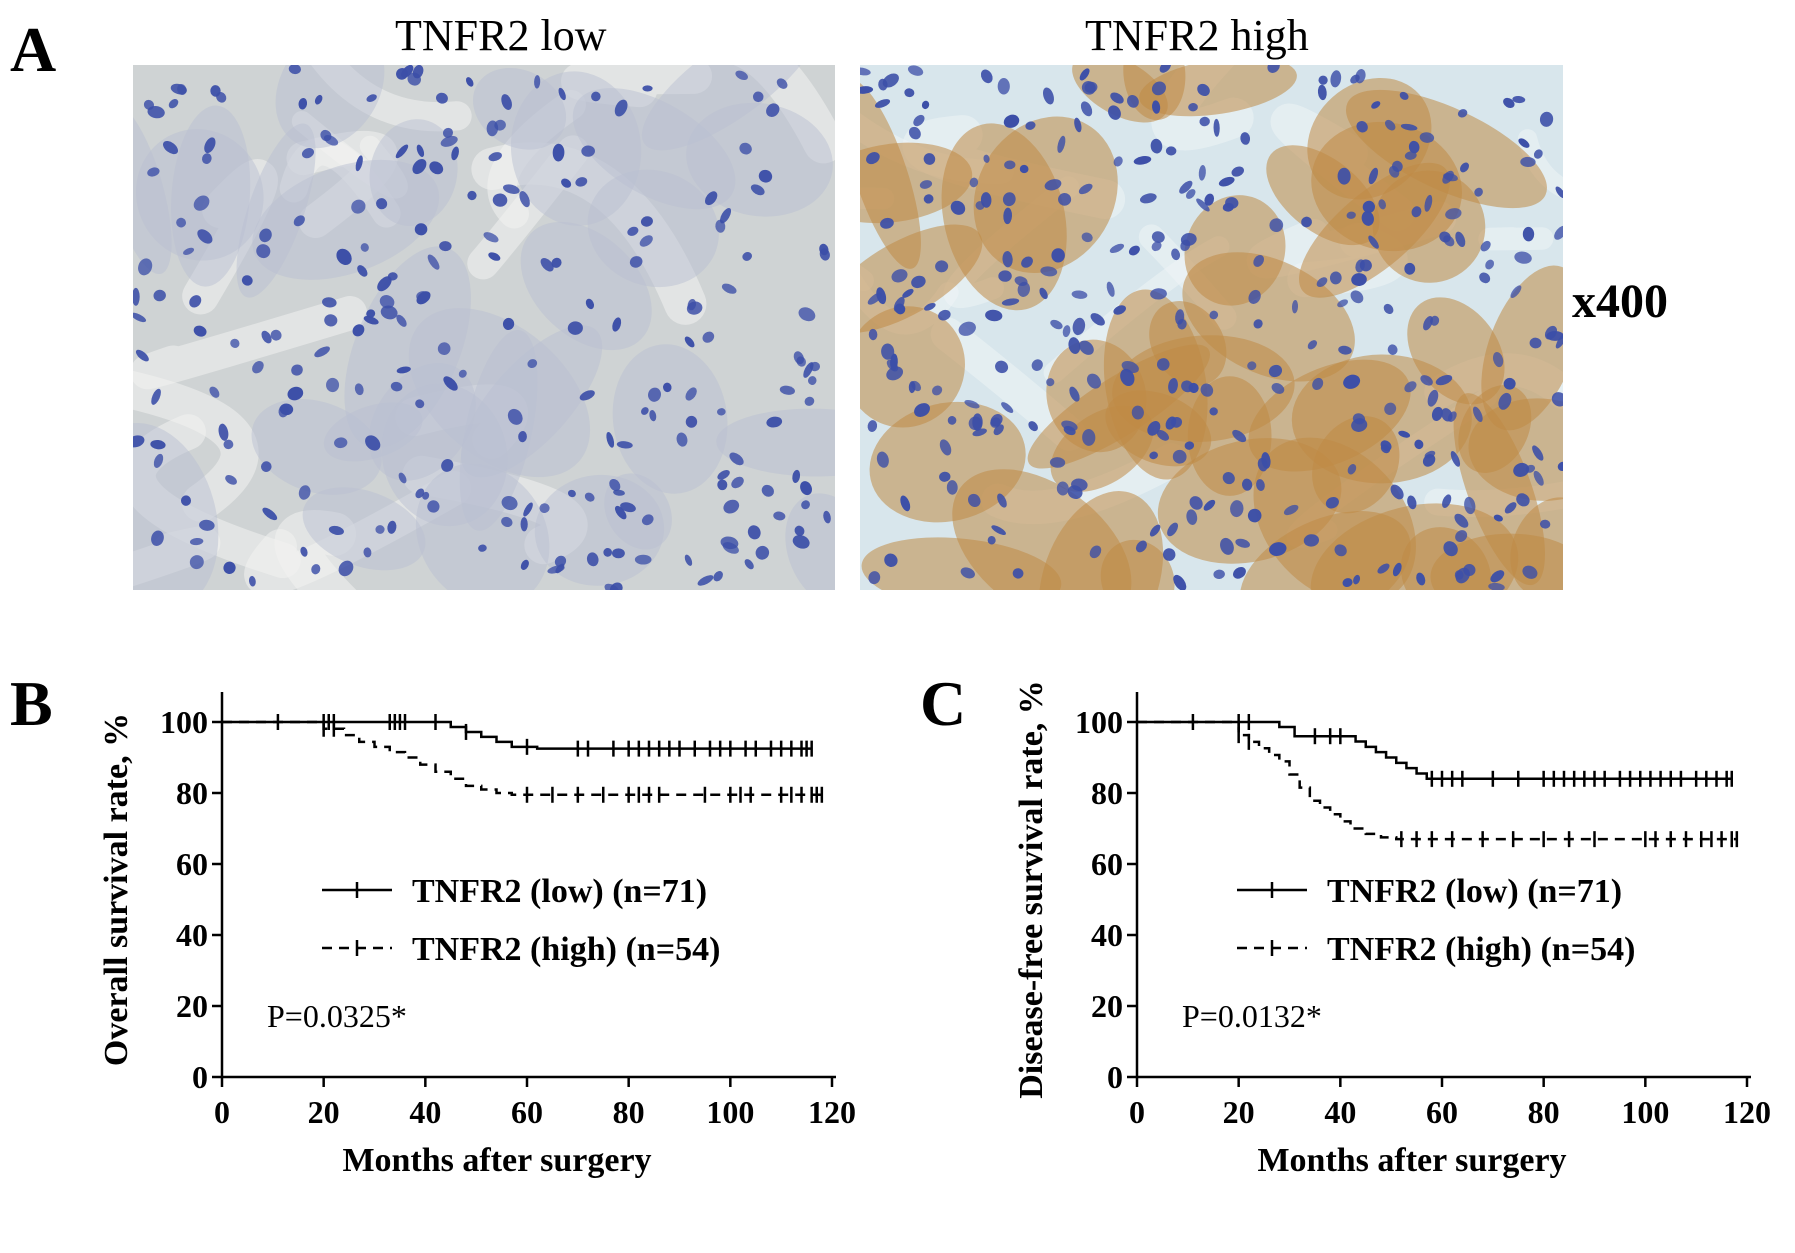 This screenshot has width=1795, height=1253. Describe the element at coordinates (324, 1112) in the screenshot. I see `x-tick-label: 20` at that location.